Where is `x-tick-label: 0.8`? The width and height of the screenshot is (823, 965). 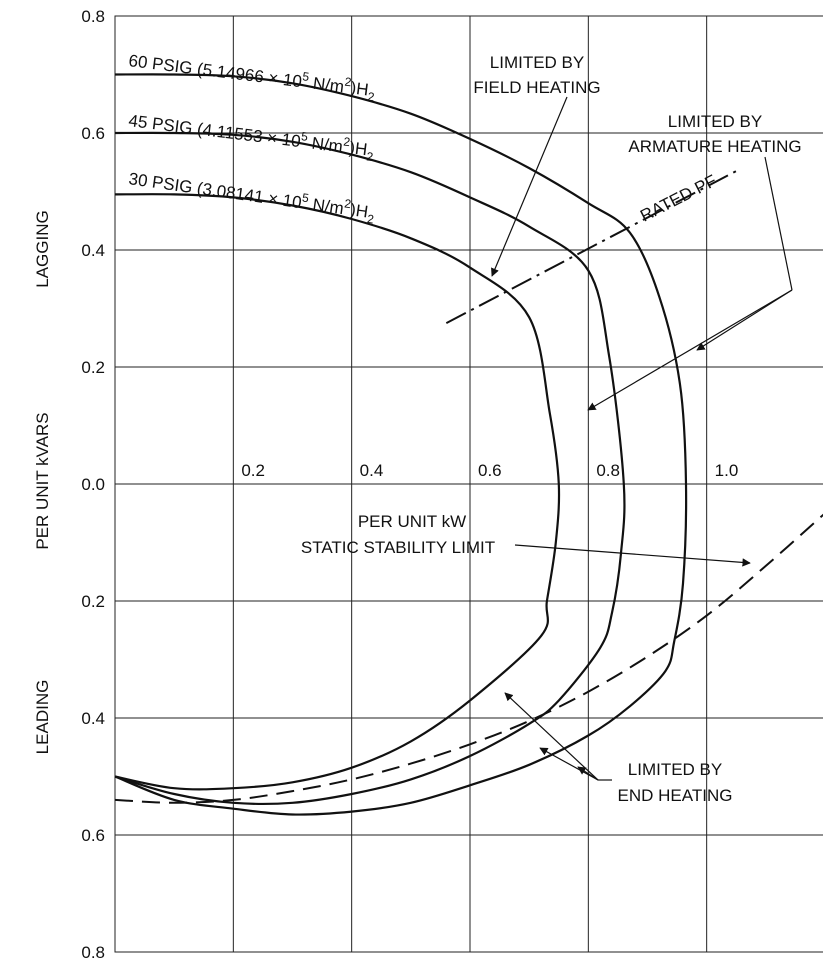
x-tick-label: 0.8 is located at coordinates (608, 470).